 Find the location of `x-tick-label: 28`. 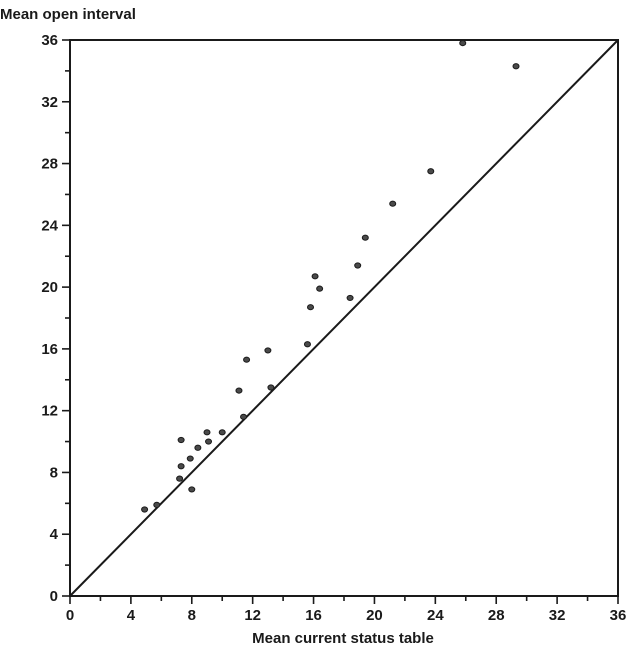

x-tick-label: 28 is located at coordinates (496, 615).